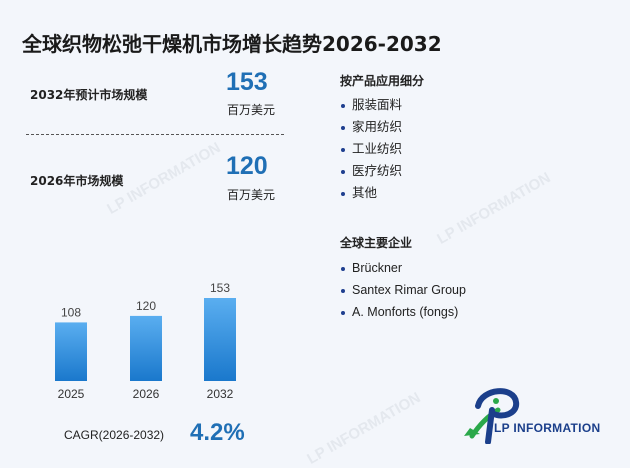 This screenshot has height=468, width=630. I want to click on applications-heading: 按产品应用细分, so click(382, 81).